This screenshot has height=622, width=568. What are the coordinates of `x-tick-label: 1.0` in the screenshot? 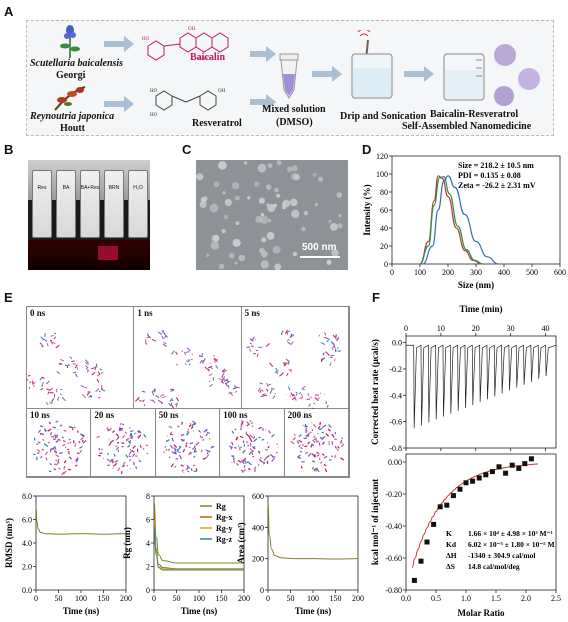 It's located at (466, 598).